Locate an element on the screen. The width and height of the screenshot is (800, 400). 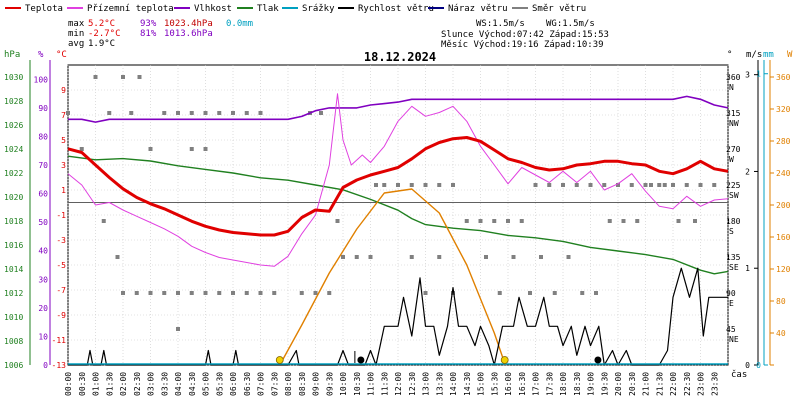
x-tick-label: 10:00 is located at coordinates (343, 384).